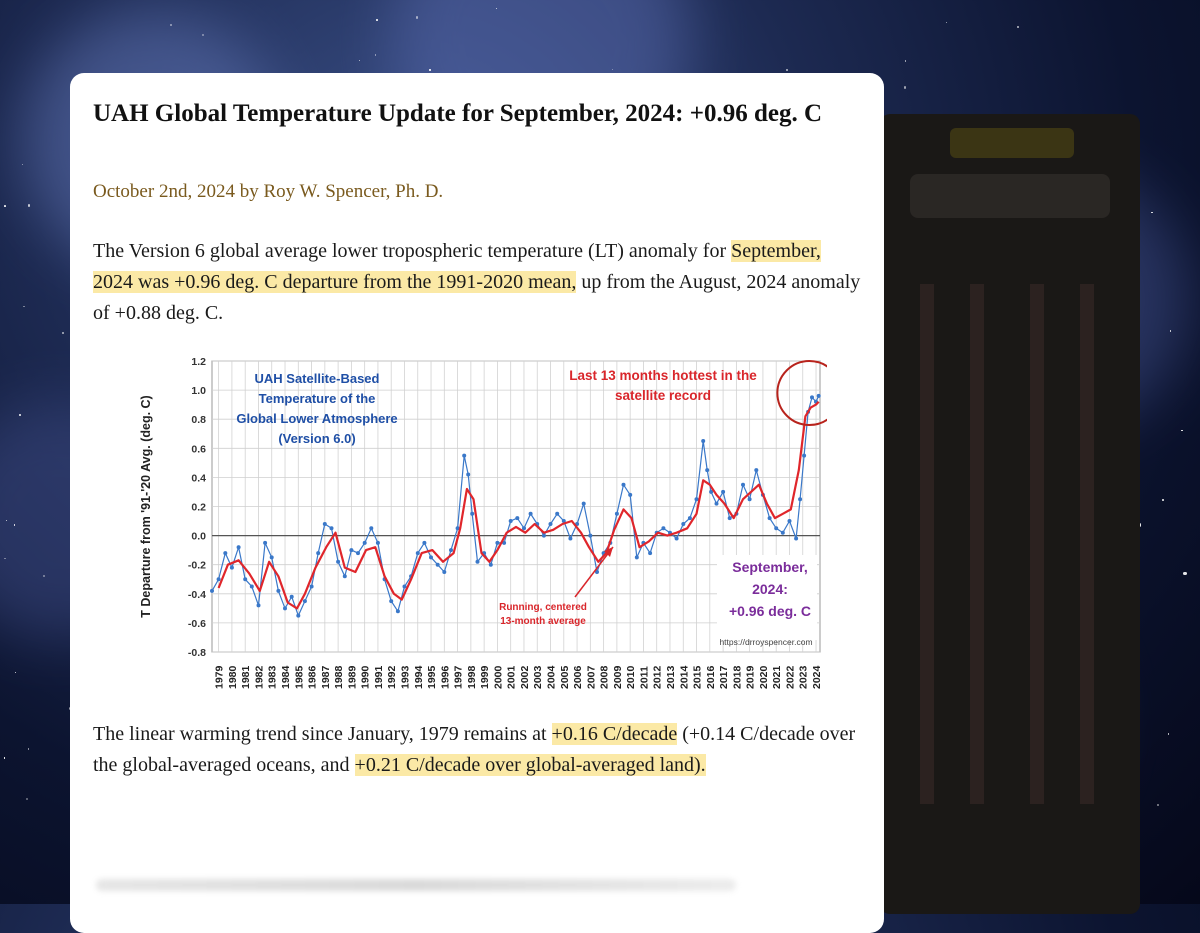  I want to click on x-tick-label: 1998, so click(472, 677).